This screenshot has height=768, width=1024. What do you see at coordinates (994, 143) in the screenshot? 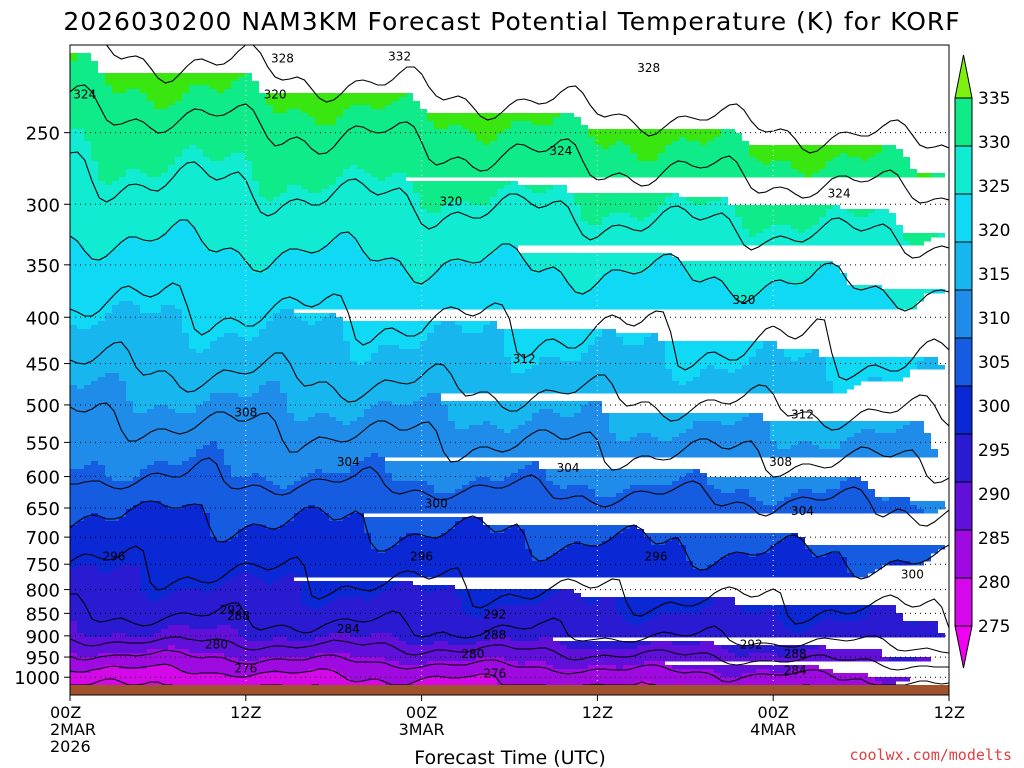
I see `colorbar-label: 330` at bounding box center [994, 143].